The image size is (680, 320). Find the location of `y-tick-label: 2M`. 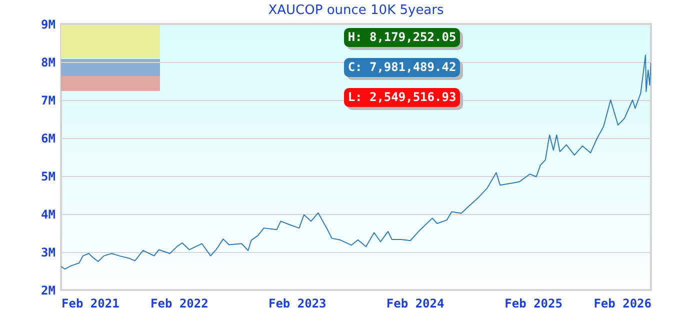

y-tick-label: 2M is located at coordinates (48, 291).